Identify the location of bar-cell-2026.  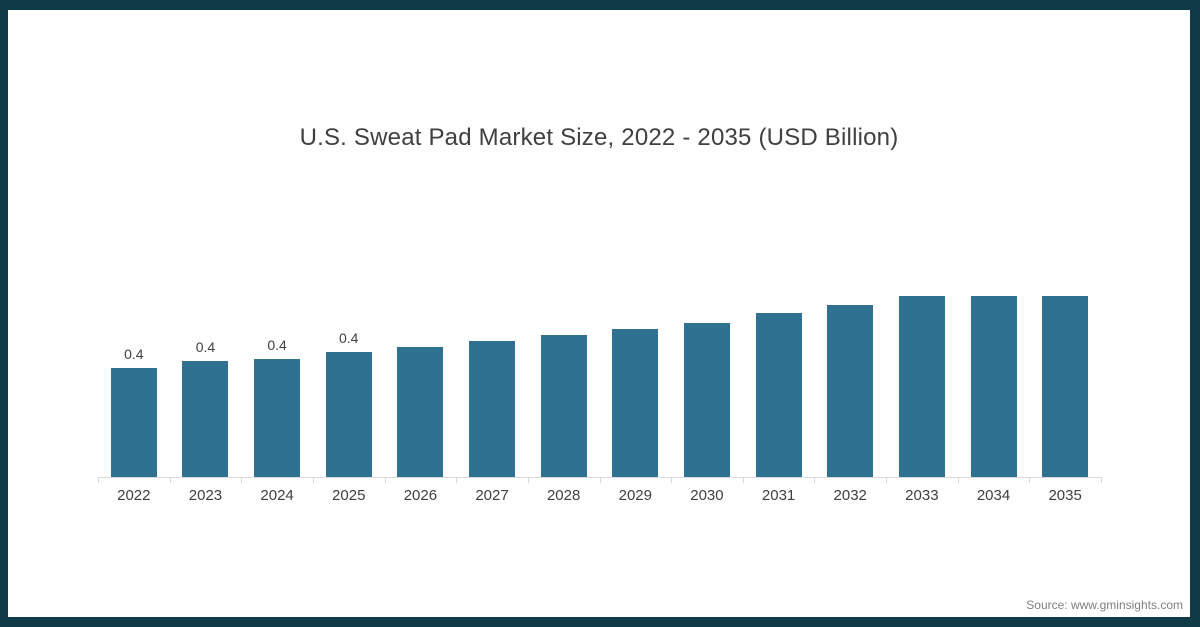
(421, 376).